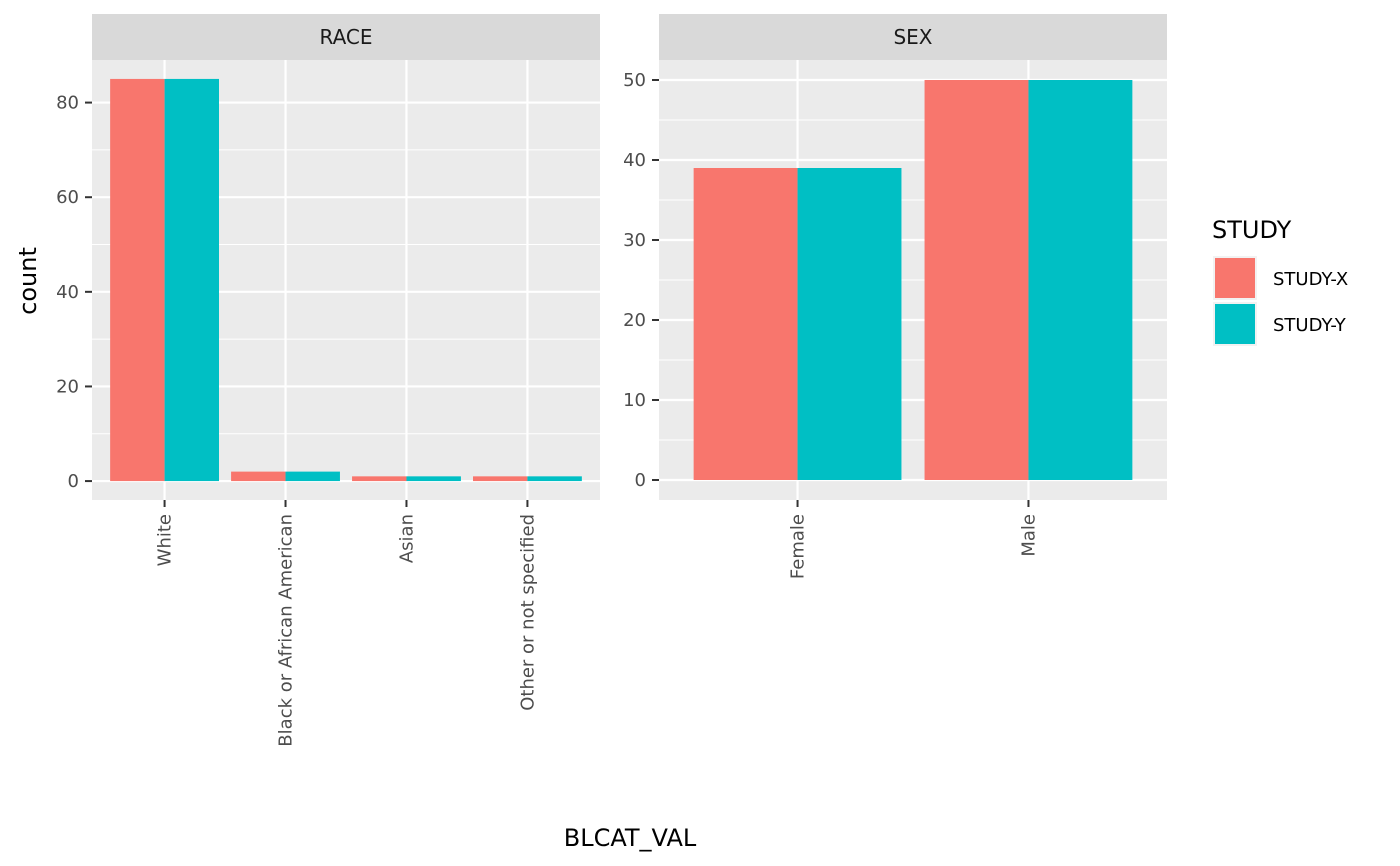  I want to click on strip-label: SEX, so click(912, 37).